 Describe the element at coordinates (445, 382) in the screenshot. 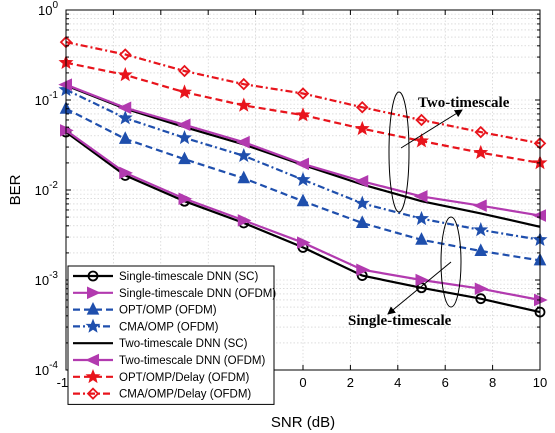

I see `x-tick-label: 6` at that location.